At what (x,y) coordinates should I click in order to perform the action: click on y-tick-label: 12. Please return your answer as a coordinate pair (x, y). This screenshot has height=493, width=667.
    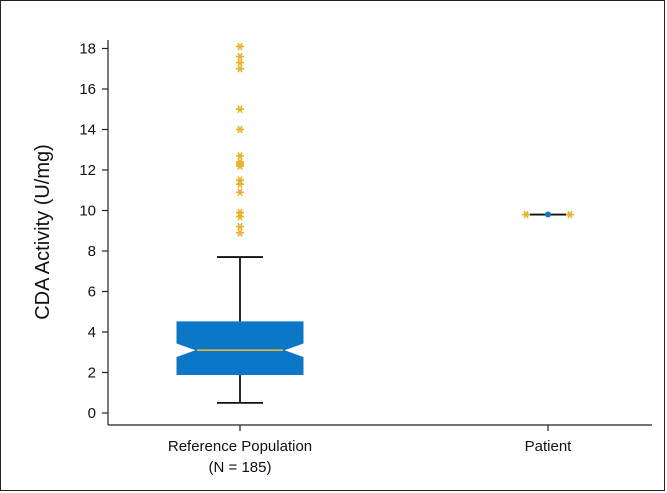
    Looking at the image, I should click on (87, 170).